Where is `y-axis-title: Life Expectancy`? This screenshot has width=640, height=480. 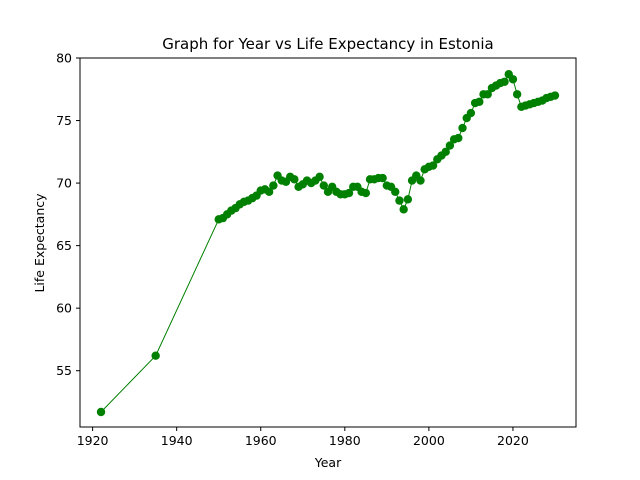 y-axis-title: Life Expectancy is located at coordinates (39, 243).